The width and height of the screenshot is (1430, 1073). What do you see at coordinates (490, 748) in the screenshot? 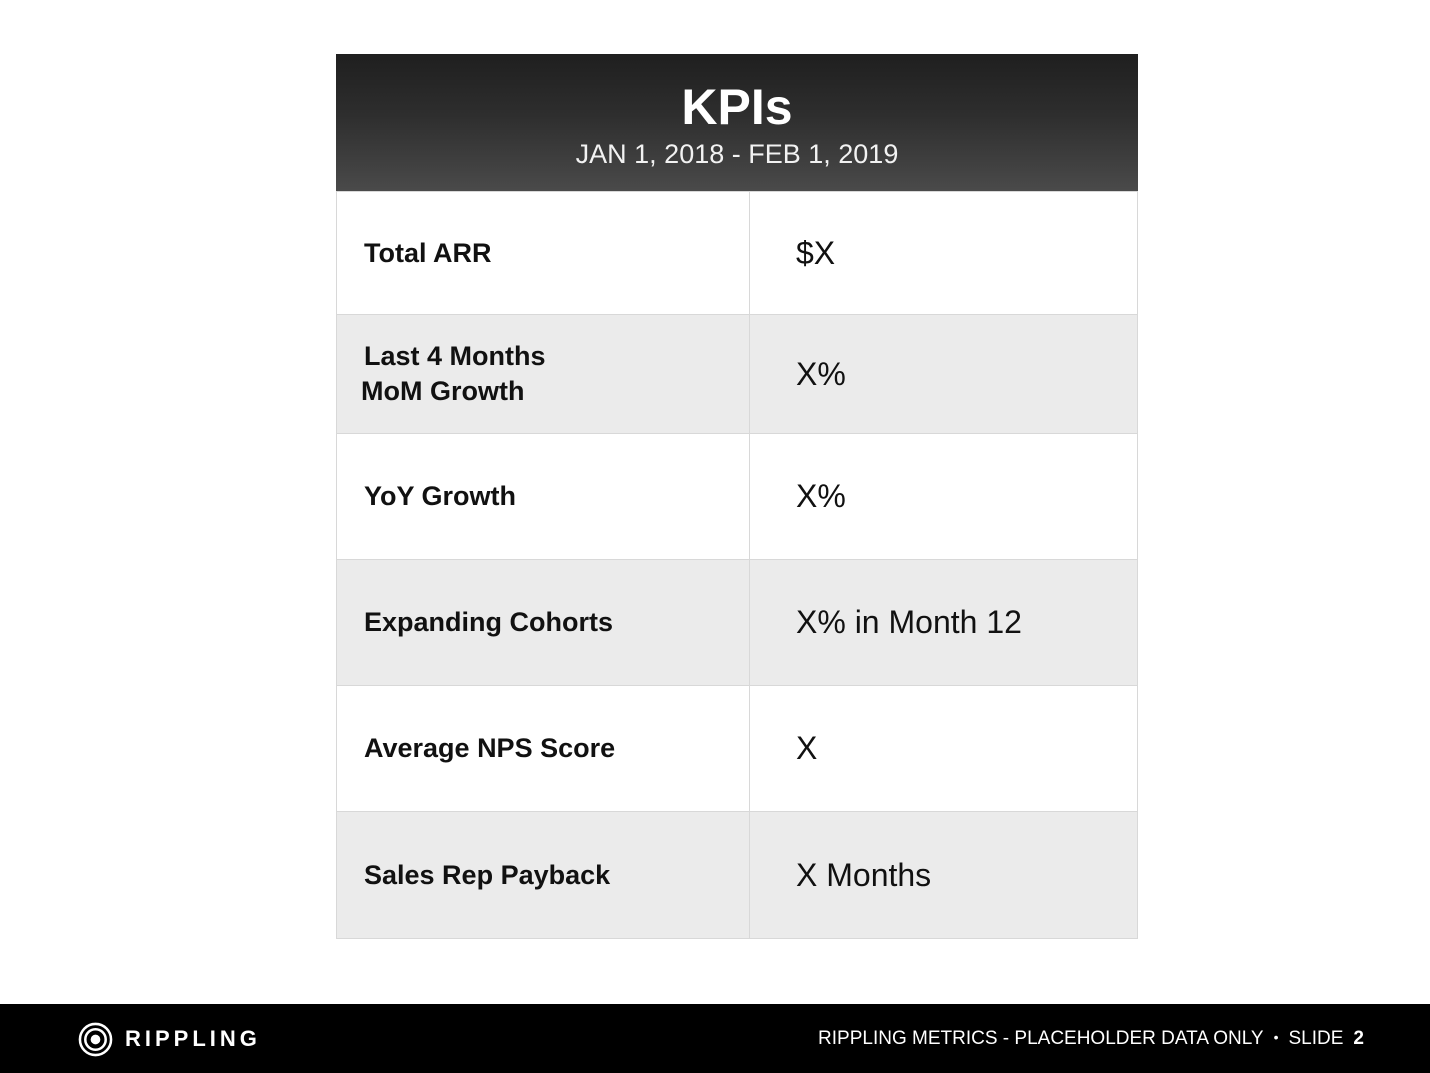
I see `kpi-label-text: Average NPS Score` at bounding box center [490, 748].